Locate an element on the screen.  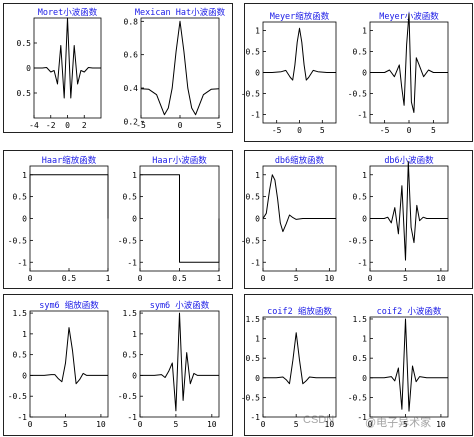
x-tick-label: -2 is located at coordinates (51, 125).